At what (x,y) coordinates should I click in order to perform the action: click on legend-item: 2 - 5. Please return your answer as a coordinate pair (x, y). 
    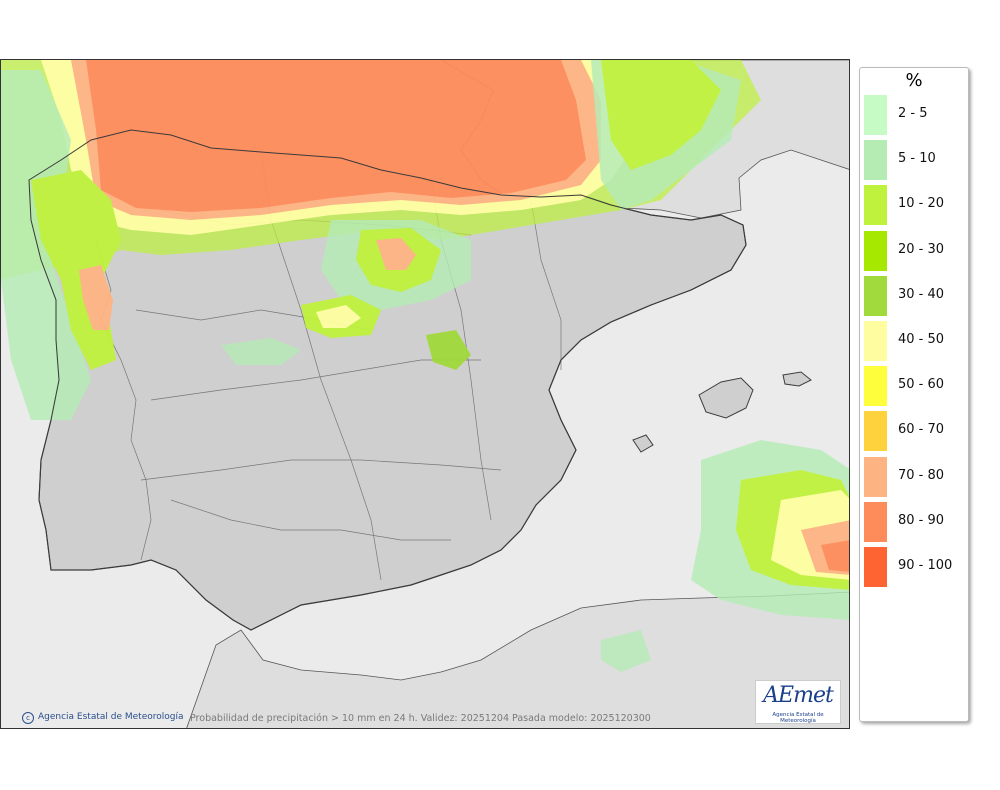
    Looking at the image, I should click on (914, 115).